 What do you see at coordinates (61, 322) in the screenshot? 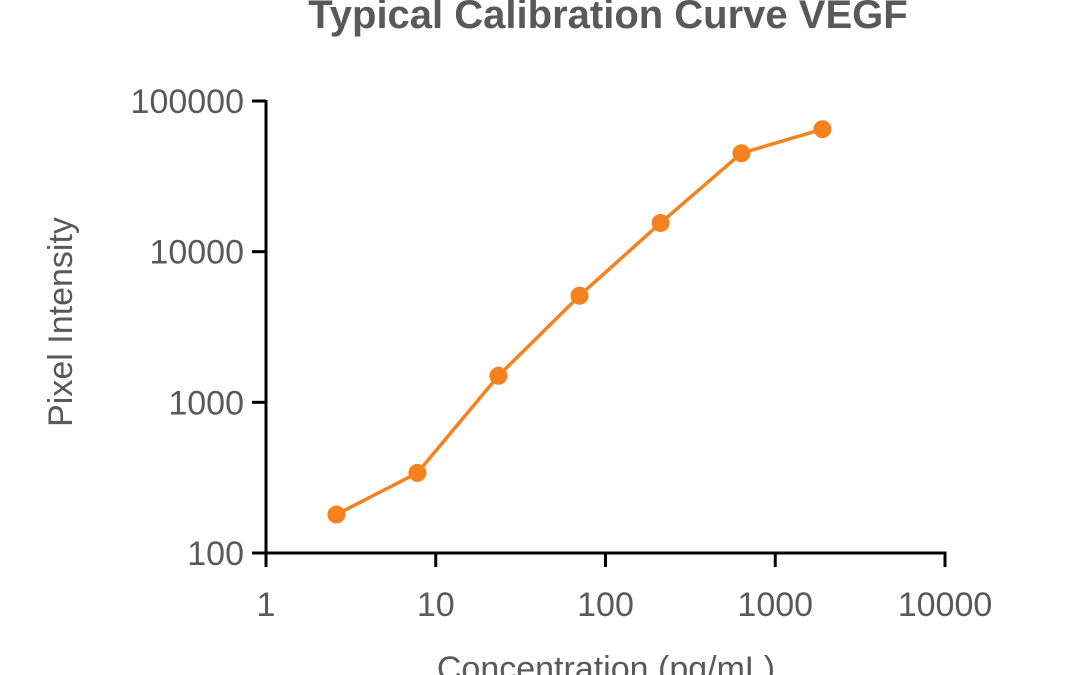
I see `y-axis-label: Pixel Intensity` at bounding box center [61, 322].